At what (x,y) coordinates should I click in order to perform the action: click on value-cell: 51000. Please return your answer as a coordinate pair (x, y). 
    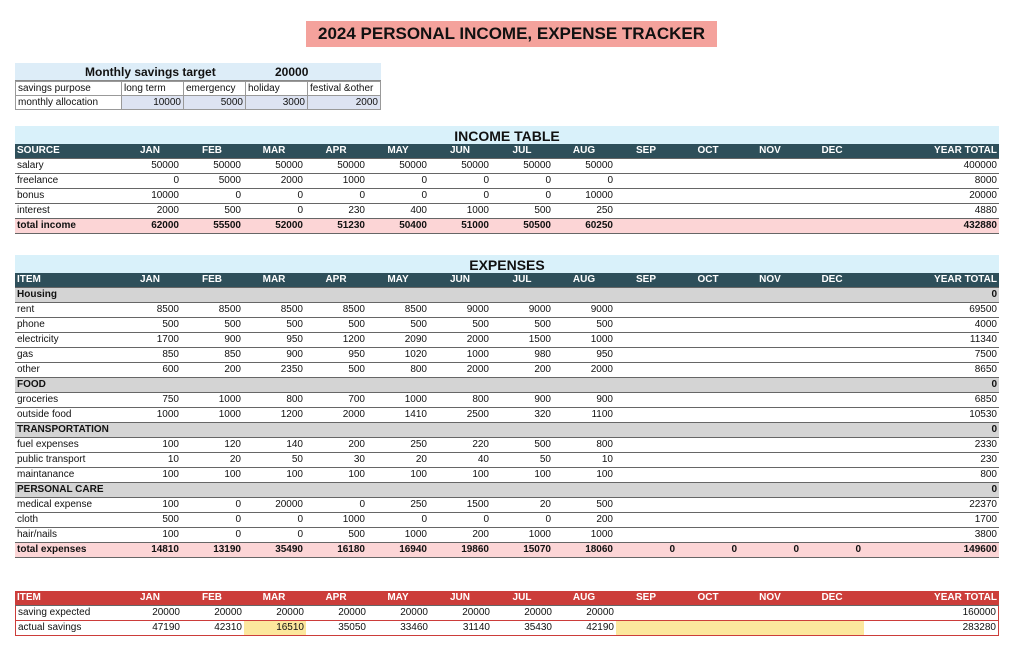
    Looking at the image, I should click on (475, 225).